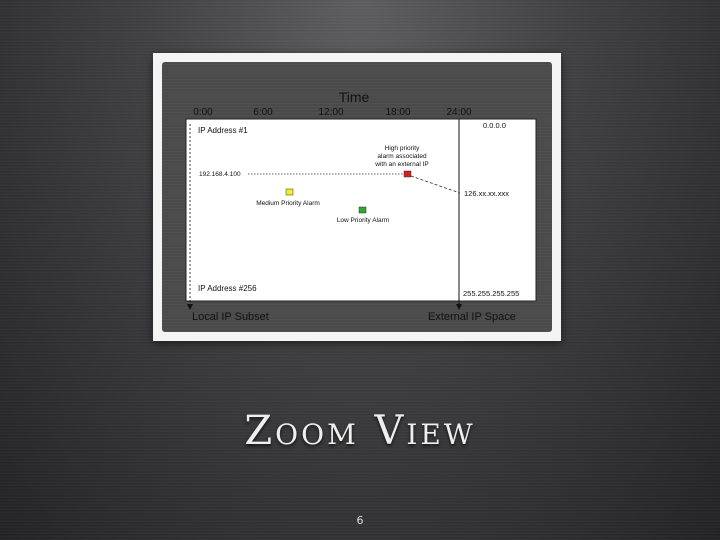 This screenshot has width=720, height=540. What do you see at coordinates (289, 192) in the screenshot?
I see `medium-priority-alarm-marker` at bounding box center [289, 192].